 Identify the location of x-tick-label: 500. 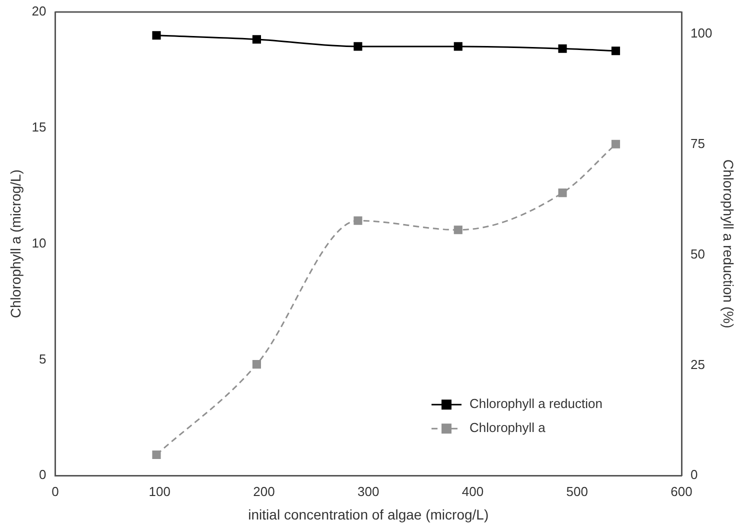
(577, 491).